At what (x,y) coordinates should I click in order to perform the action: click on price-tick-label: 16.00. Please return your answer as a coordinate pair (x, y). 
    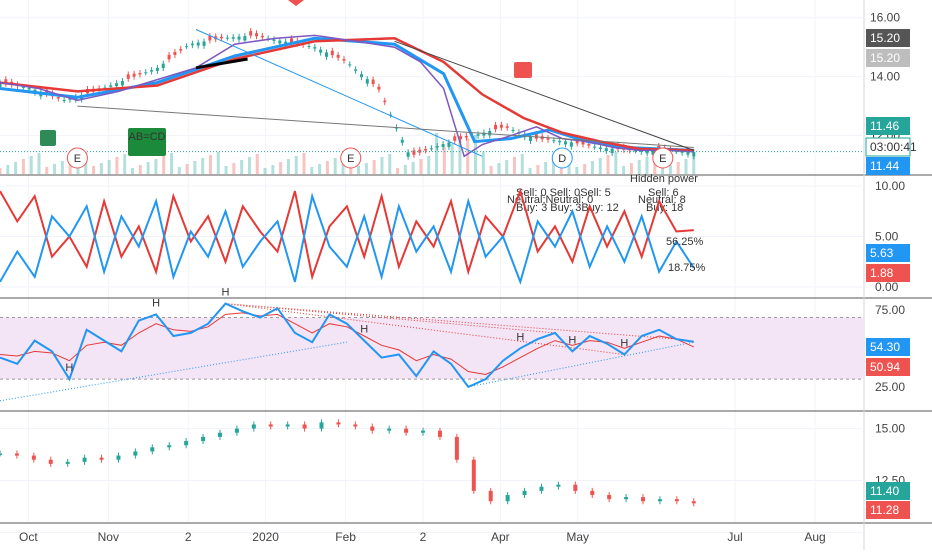
    Looking at the image, I should click on (885, 18).